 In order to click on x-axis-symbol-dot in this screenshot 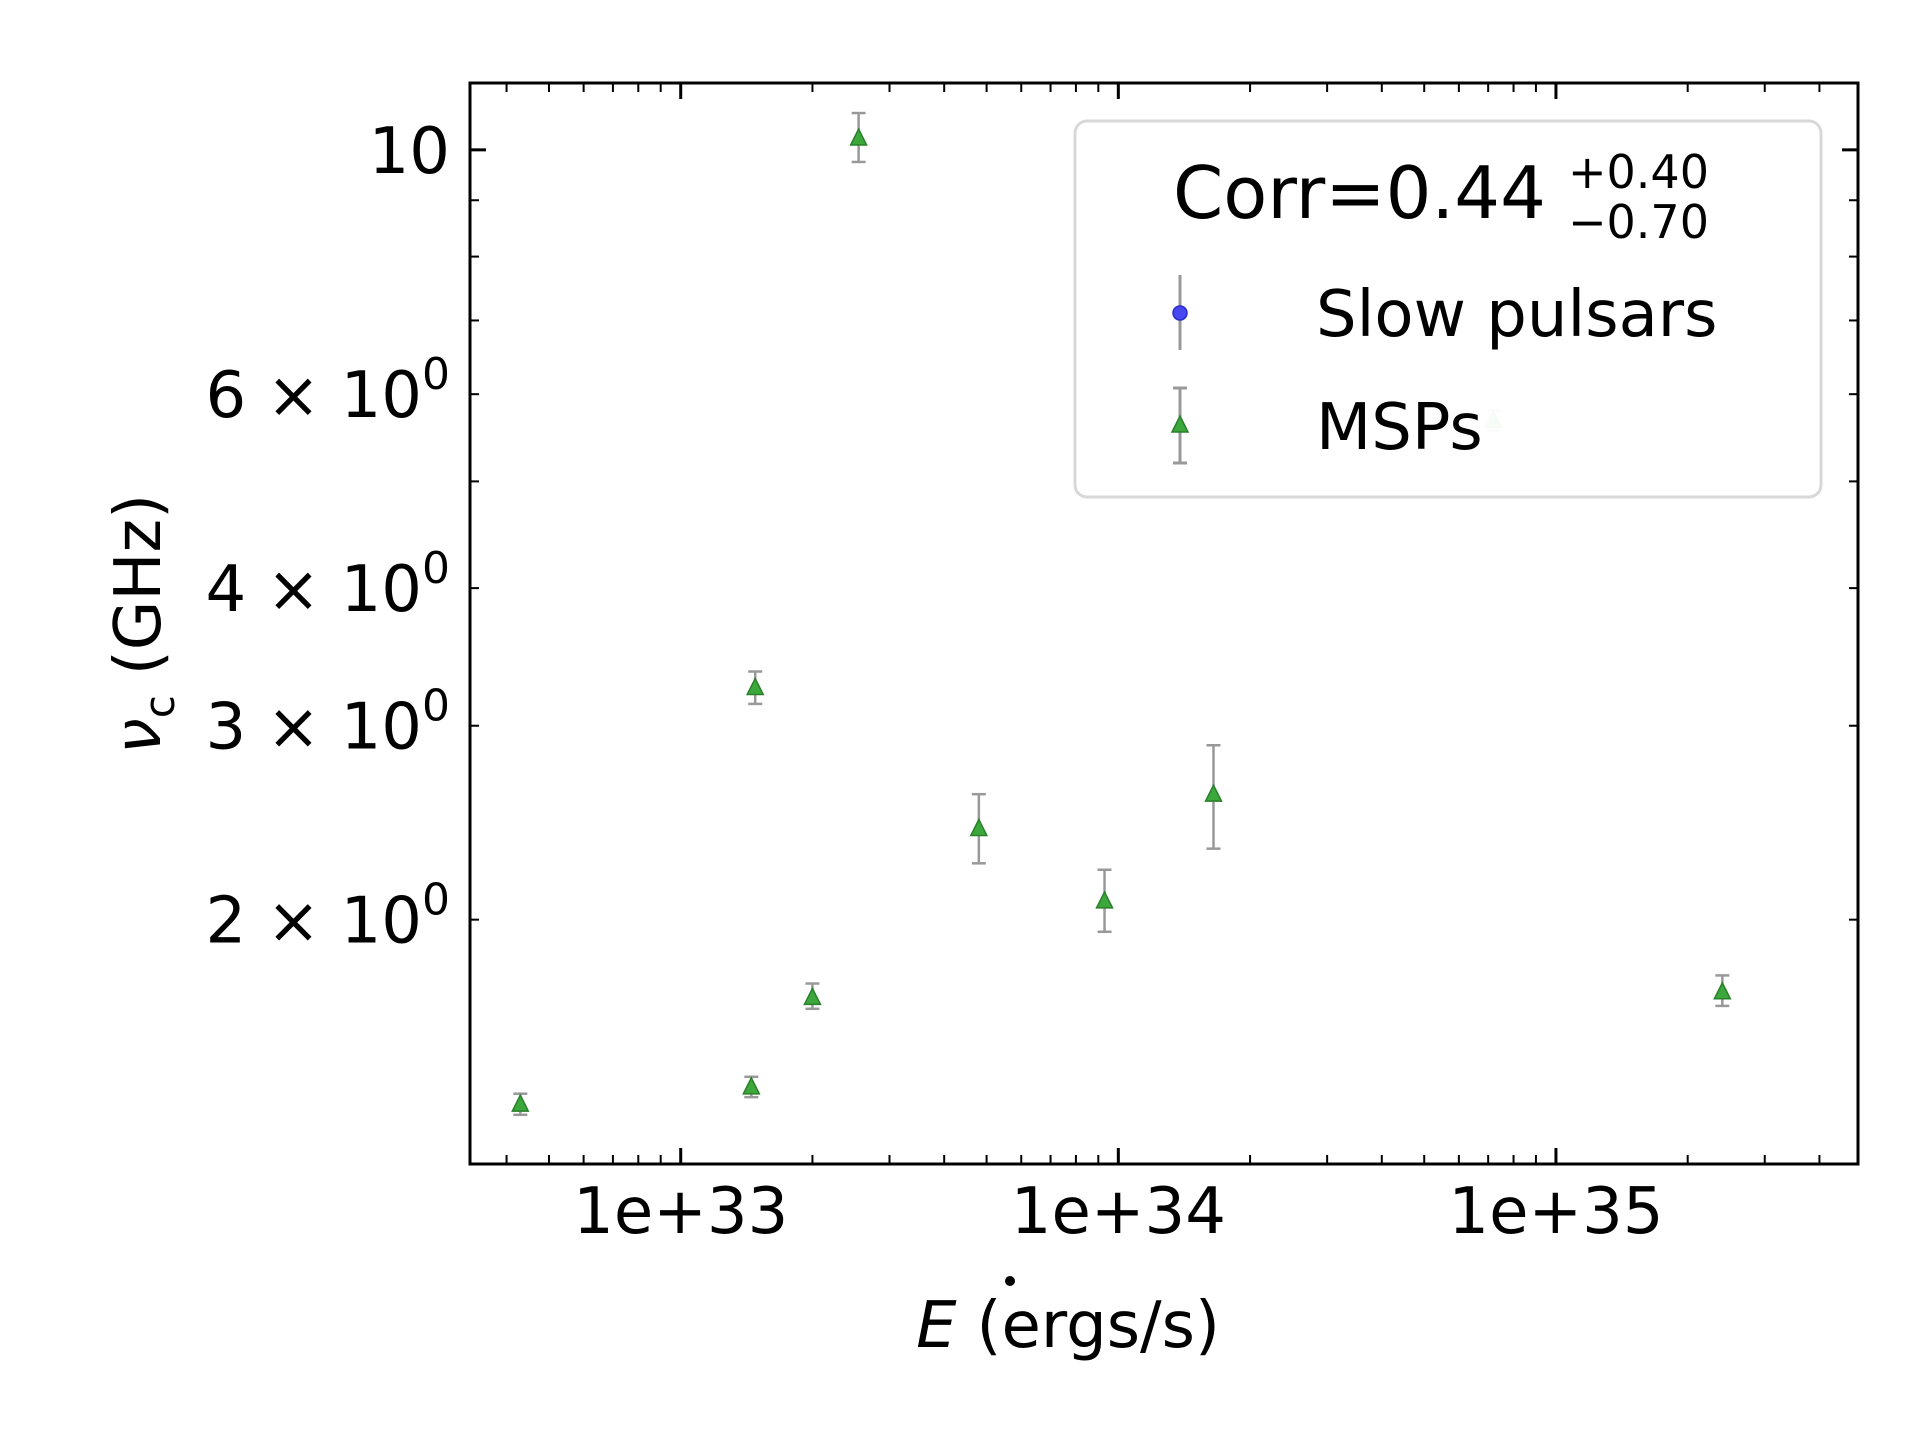, I will do `click(1010, 1281)`.